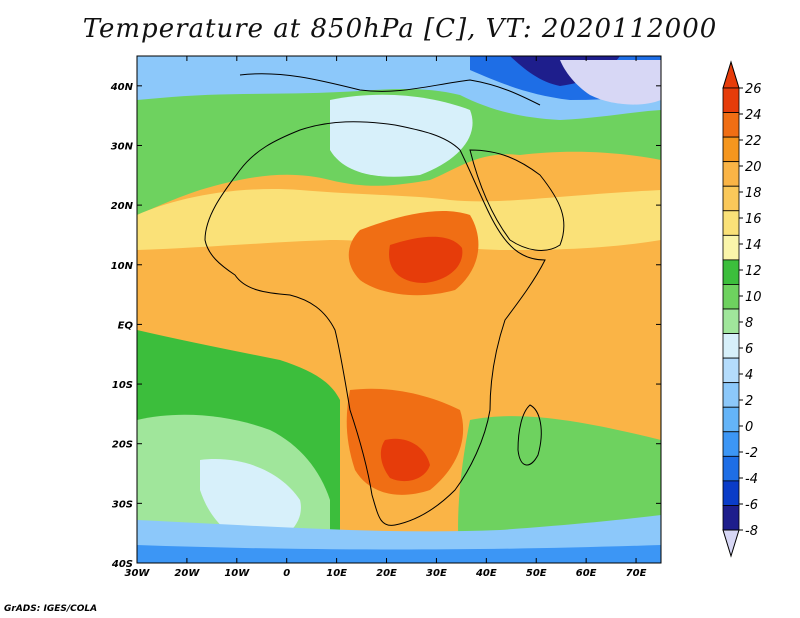 This screenshot has width=800, height=618. What do you see at coordinates (122, 206) in the screenshot?
I see `lat-tick-label: 20N` at bounding box center [122, 206].